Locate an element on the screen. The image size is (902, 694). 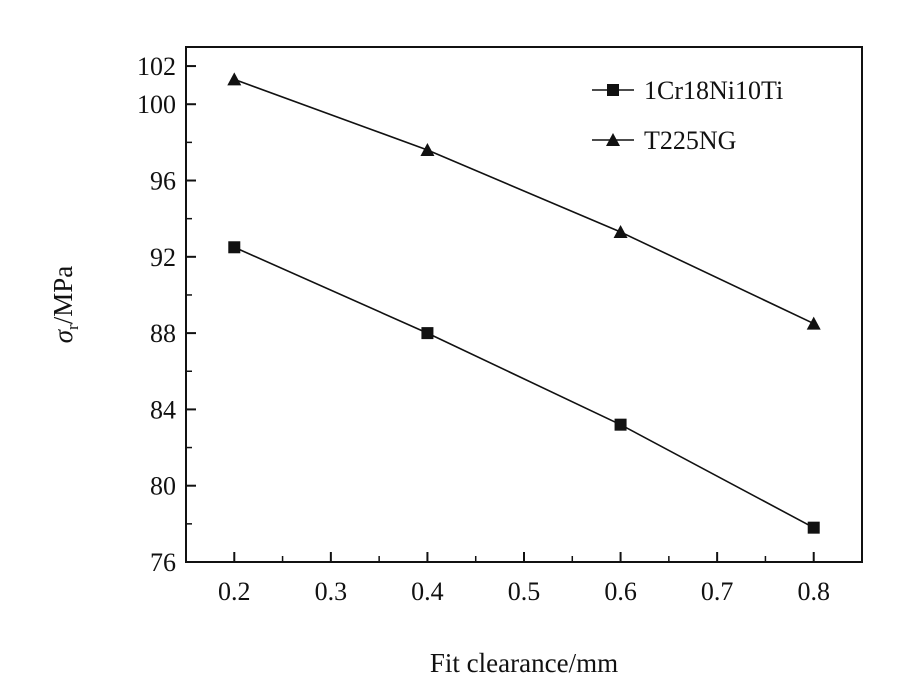
y-axis-title: σr/MPa is located at coordinates (65, 305).